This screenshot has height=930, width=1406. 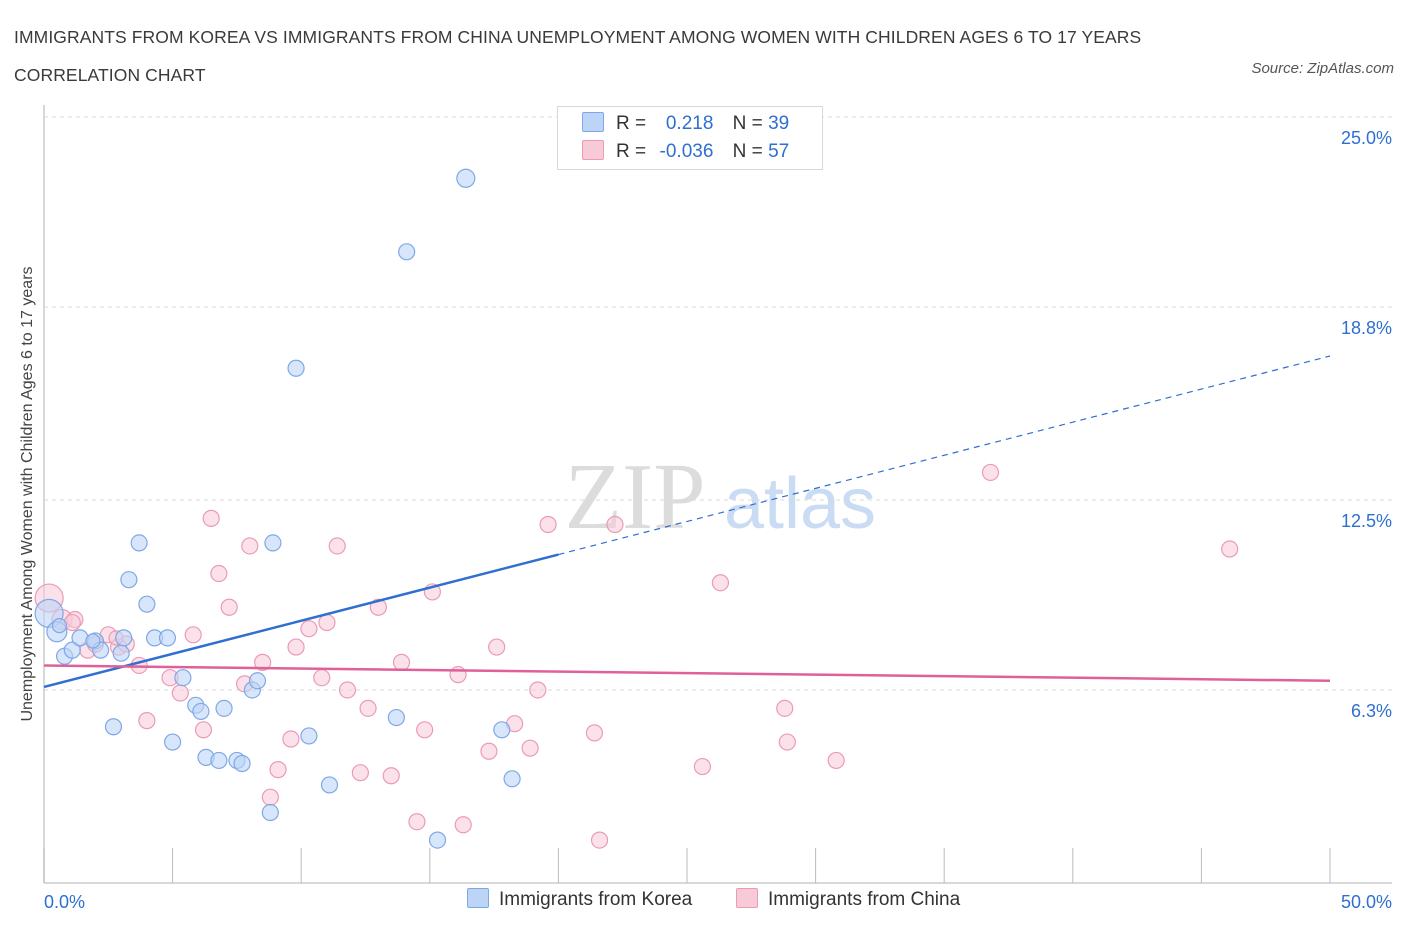 What do you see at coordinates (848, 899) in the screenshot?
I see `bottom-legend-china: Immigrants from China` at bounding box center [848, 899].